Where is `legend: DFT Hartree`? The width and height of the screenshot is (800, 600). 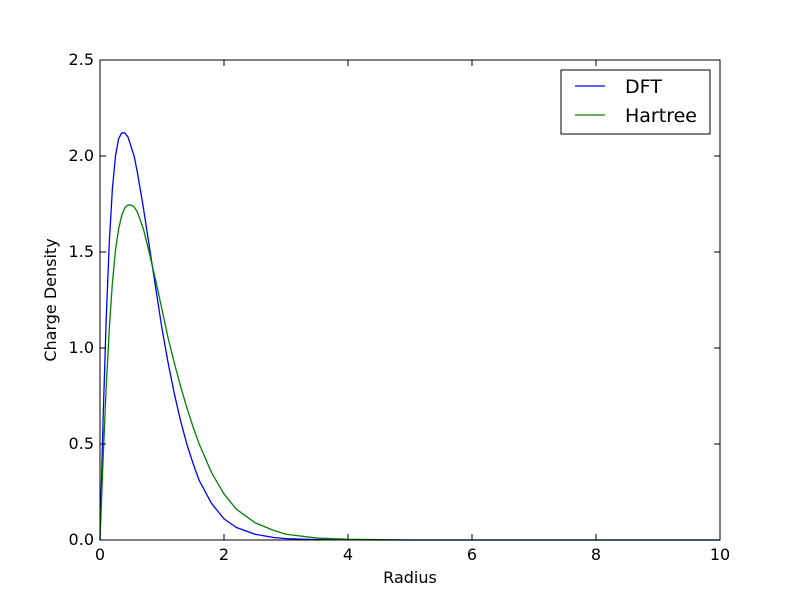
legend: DFT Hartree is located at coordinates (635, 102).